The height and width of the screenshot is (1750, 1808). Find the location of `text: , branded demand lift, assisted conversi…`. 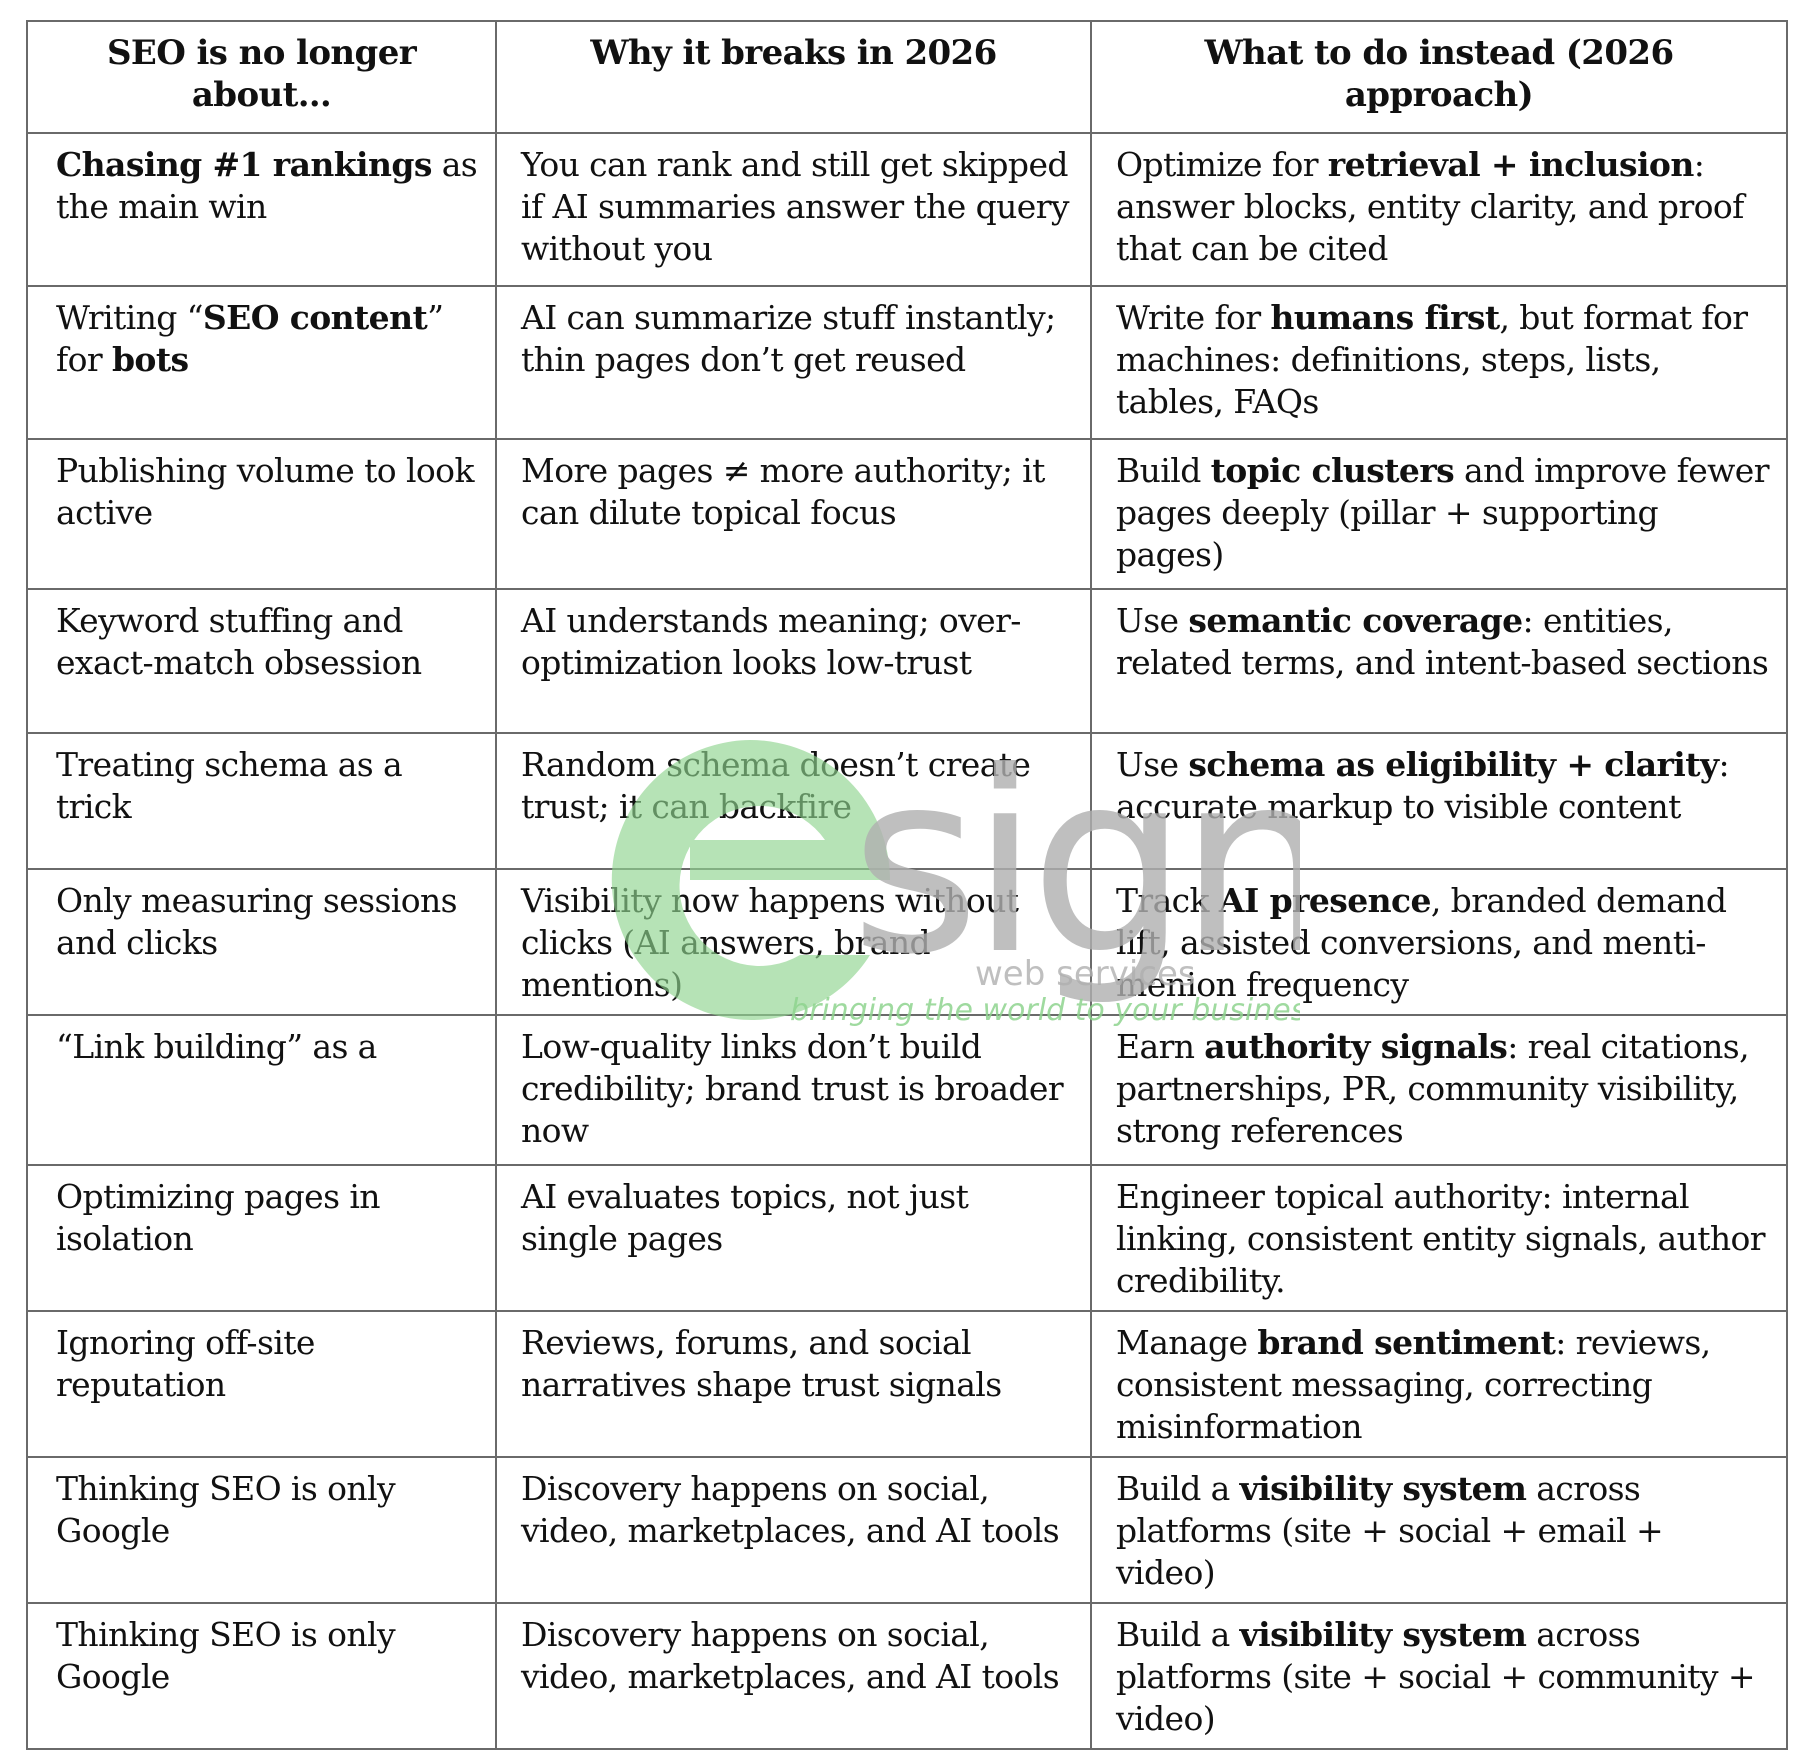

text: , branded demand lift, assisted conversi… is located at coordinates (1421, 942).